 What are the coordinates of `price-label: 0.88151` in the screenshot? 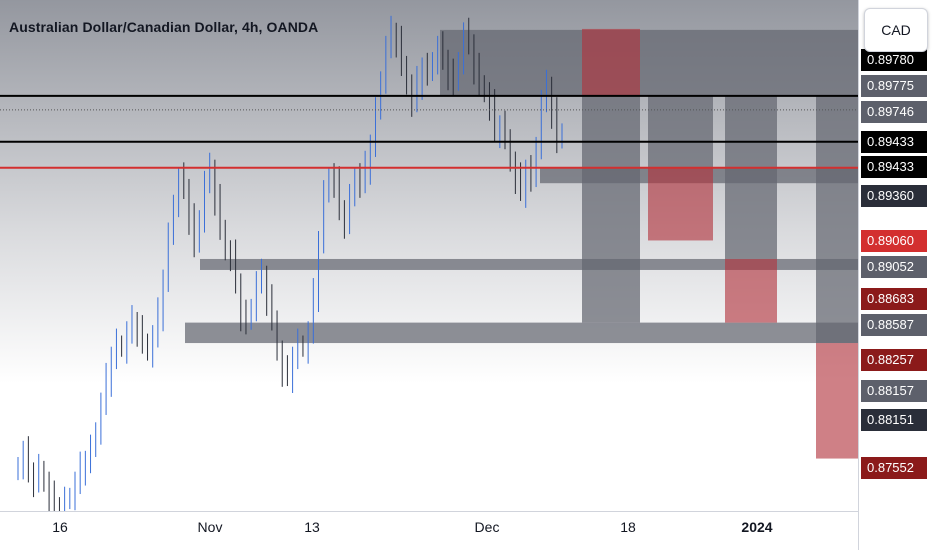 It's located at (894, 420).